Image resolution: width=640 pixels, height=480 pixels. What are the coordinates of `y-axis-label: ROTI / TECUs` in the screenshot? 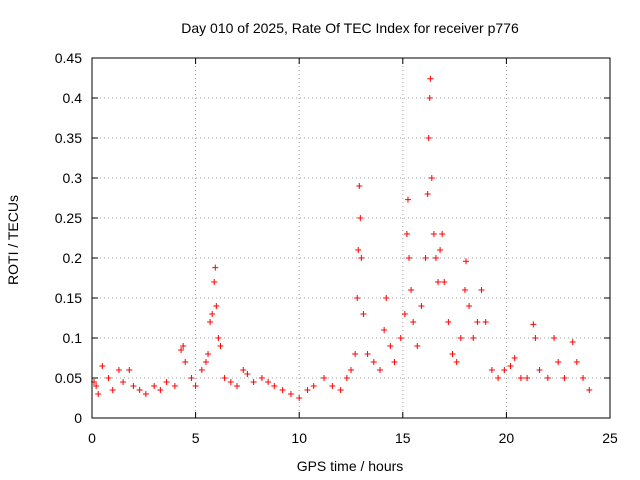 It's located at (13, 240).